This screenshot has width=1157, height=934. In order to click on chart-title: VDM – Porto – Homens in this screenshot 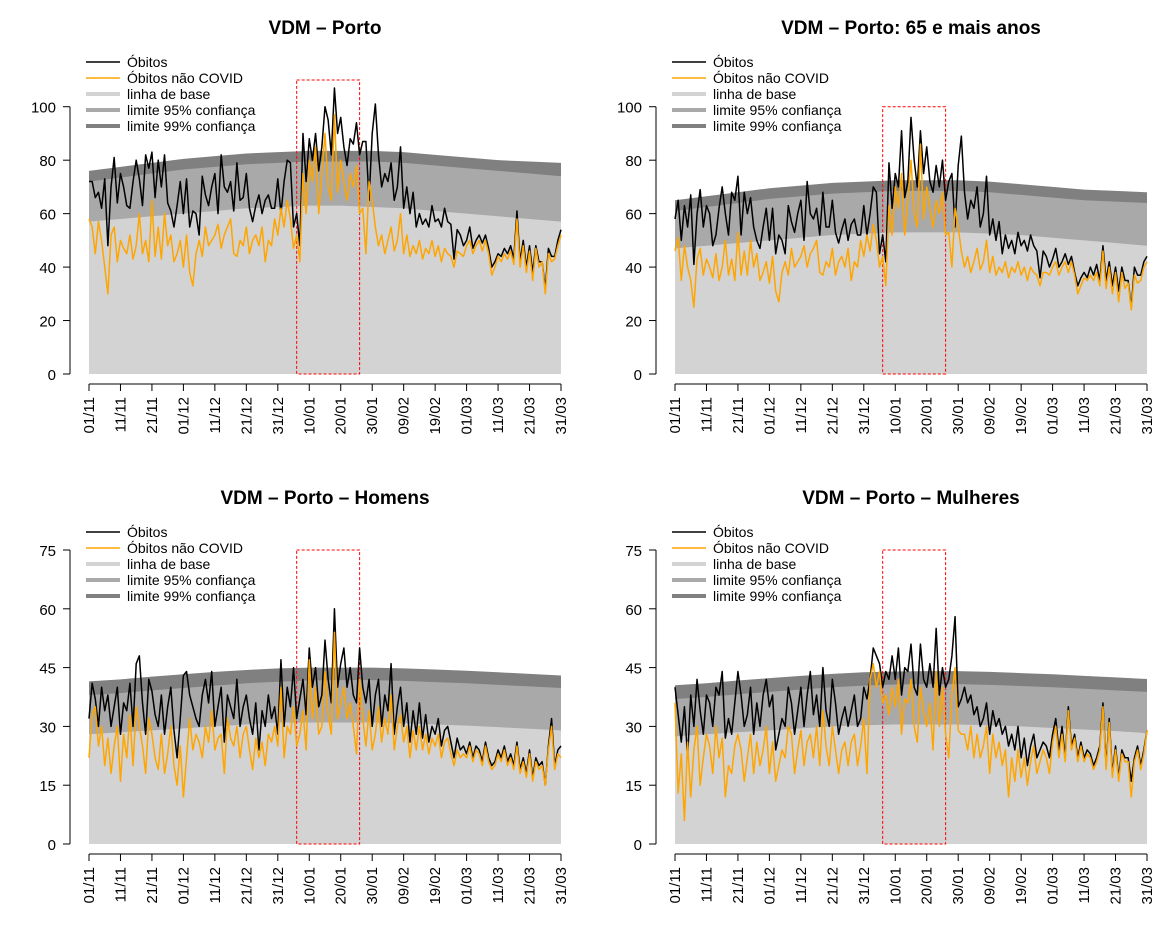, I will do `click(324, 498)`.